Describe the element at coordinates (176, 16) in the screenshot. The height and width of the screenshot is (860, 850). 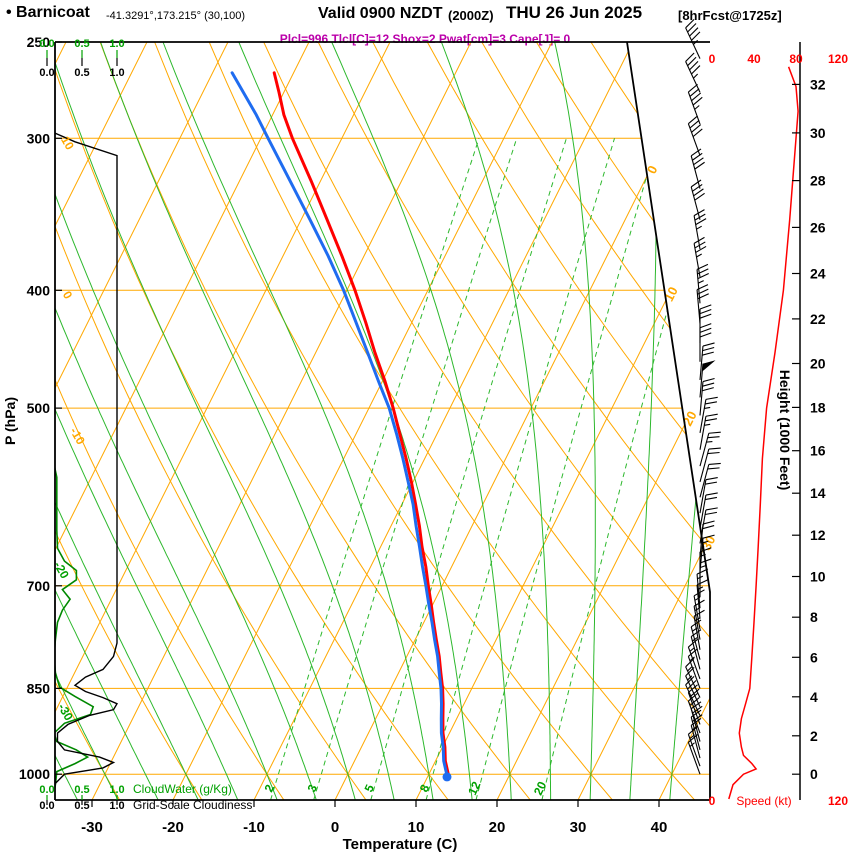
I see `station-coords: -41.3291°,173.215° (30,100)` at that location.